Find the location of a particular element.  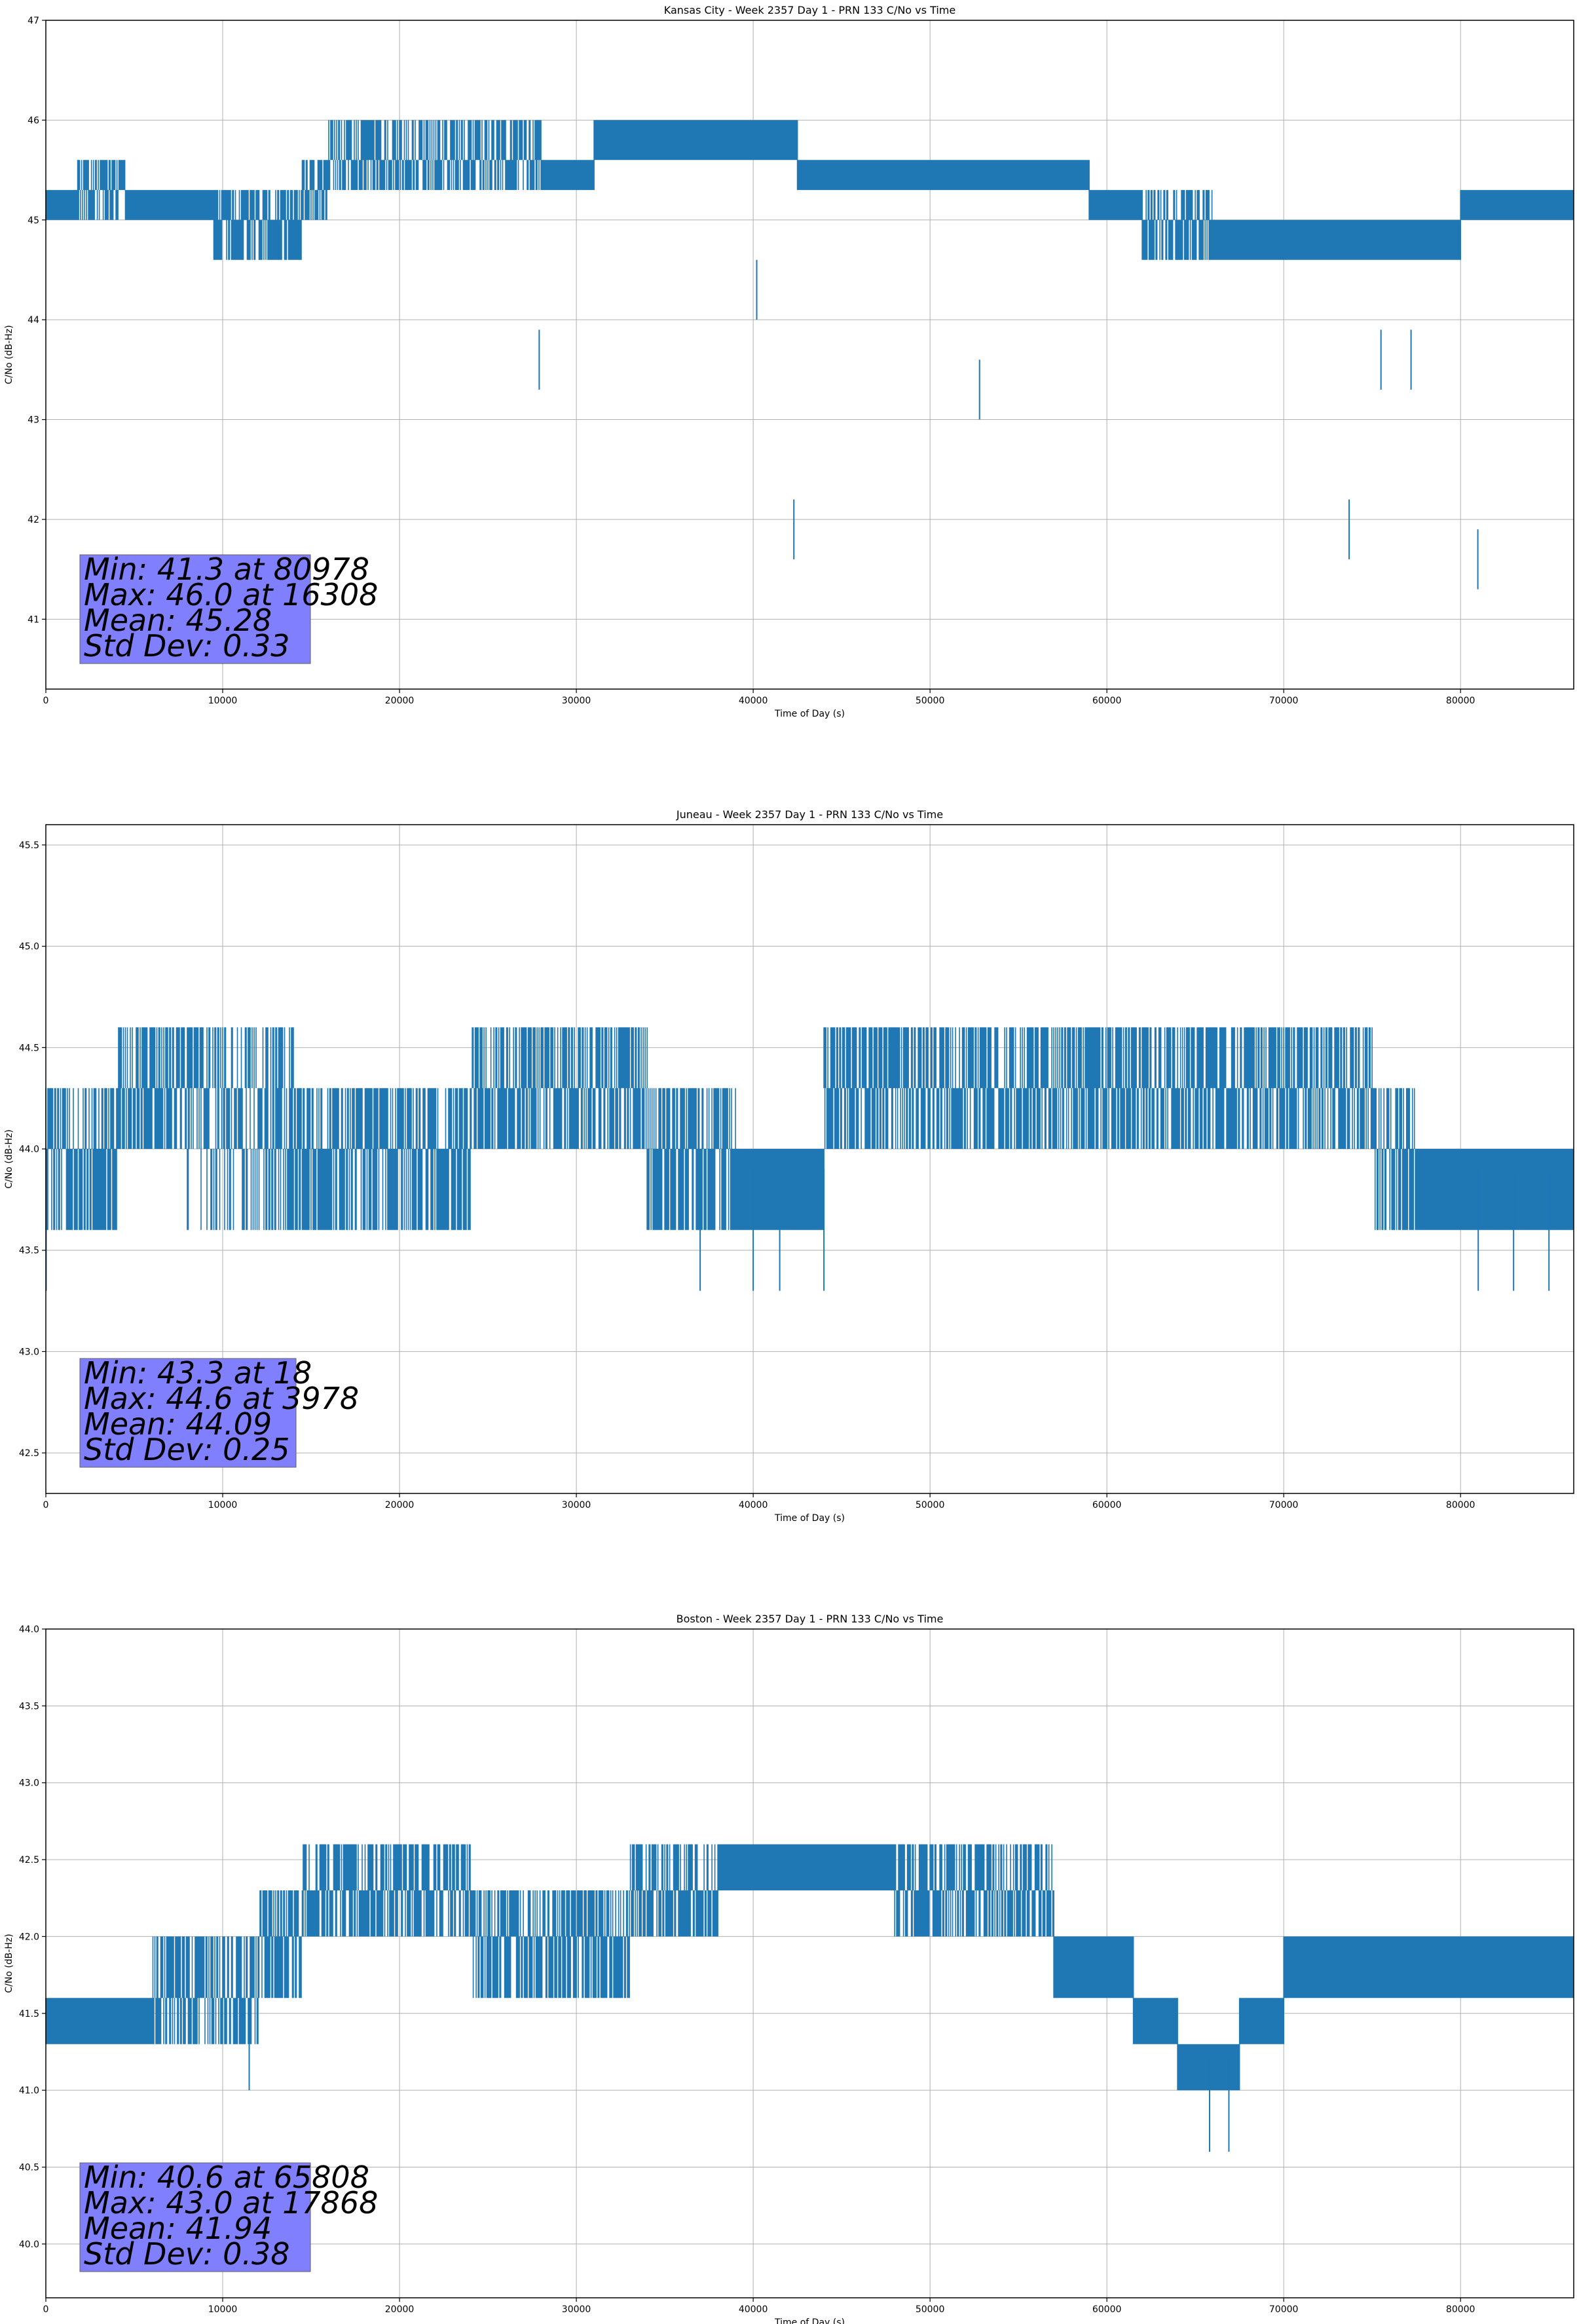

y-tick-label: 42.0 is located at coordinates (29, 1937).